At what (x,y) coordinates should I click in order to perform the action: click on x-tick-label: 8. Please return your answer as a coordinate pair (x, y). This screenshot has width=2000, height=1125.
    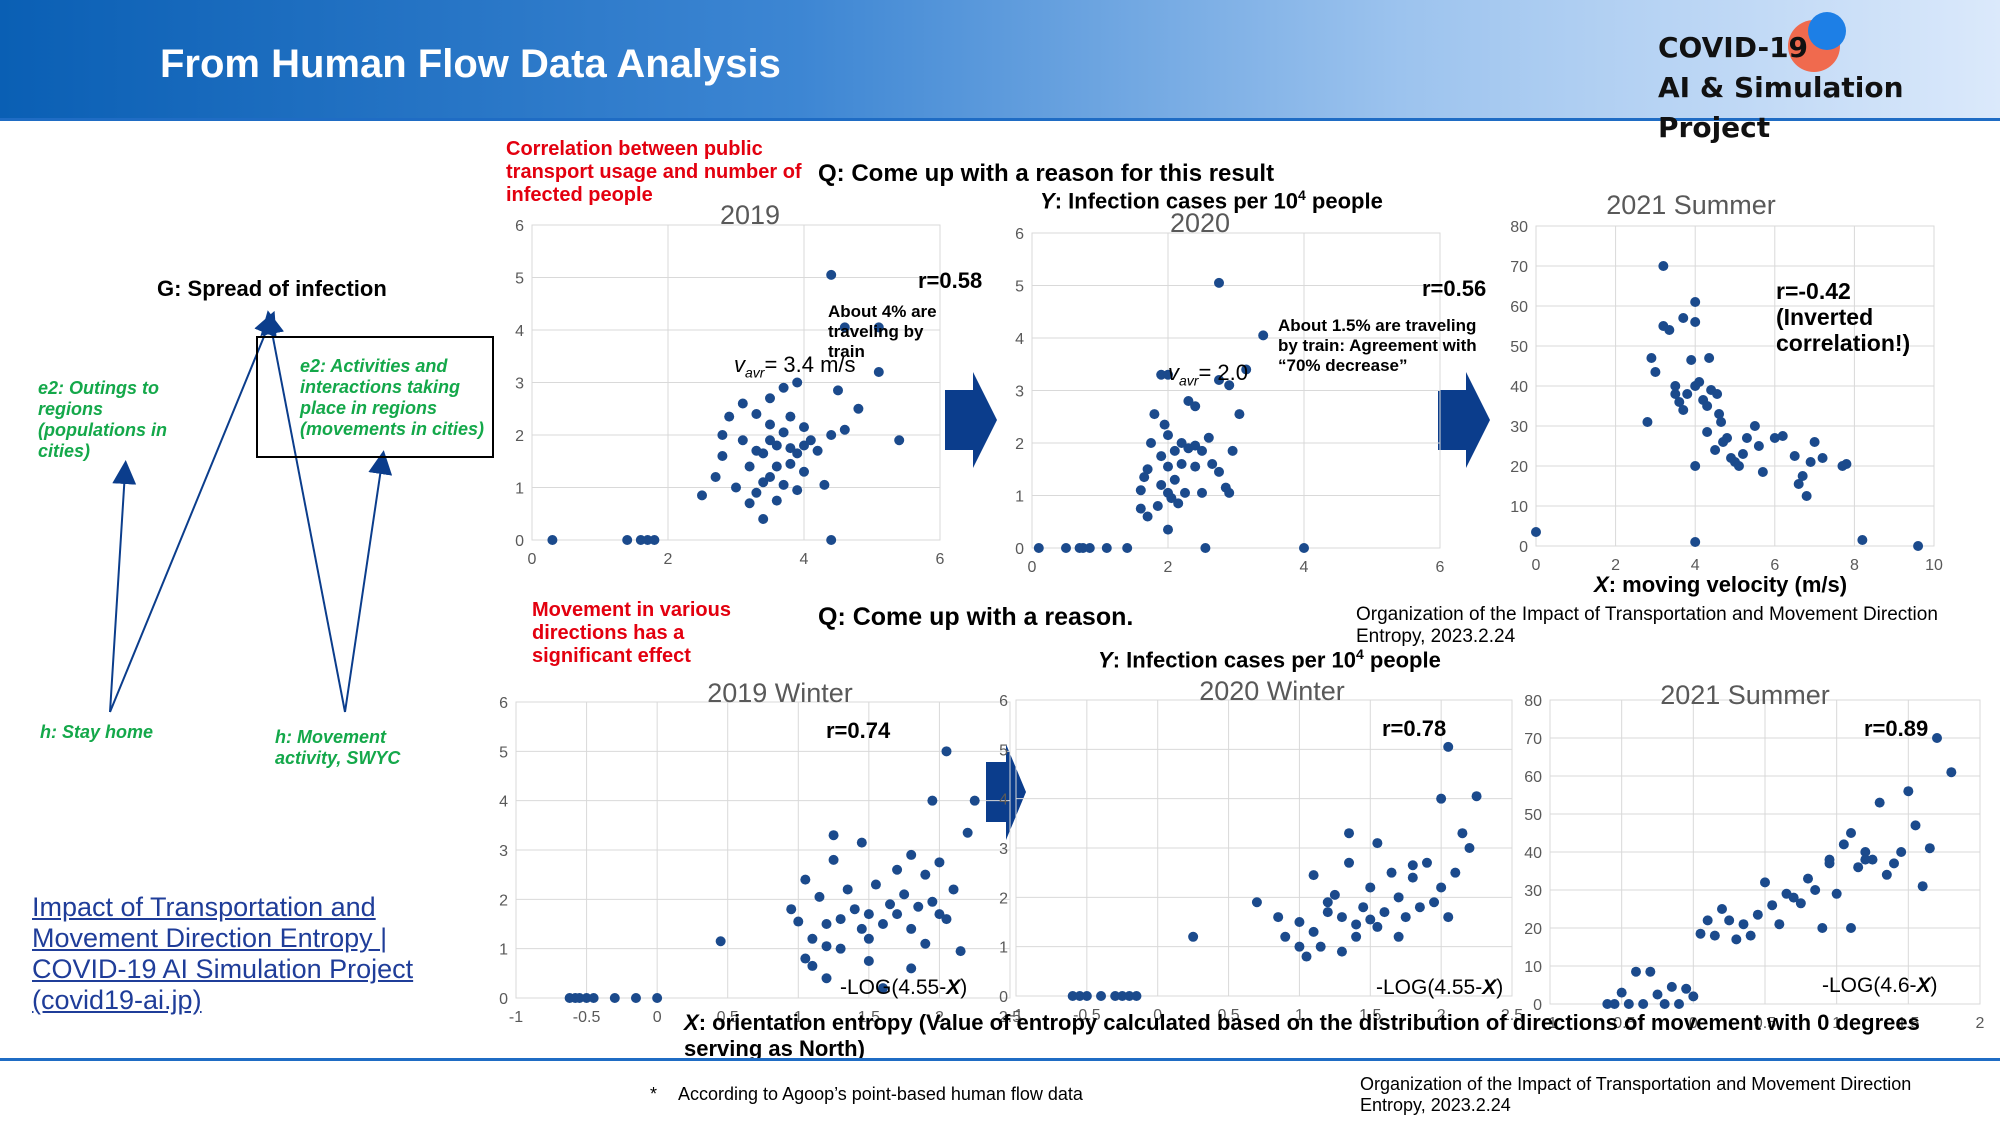
    Looking at the image, I should click on (1854, 565).